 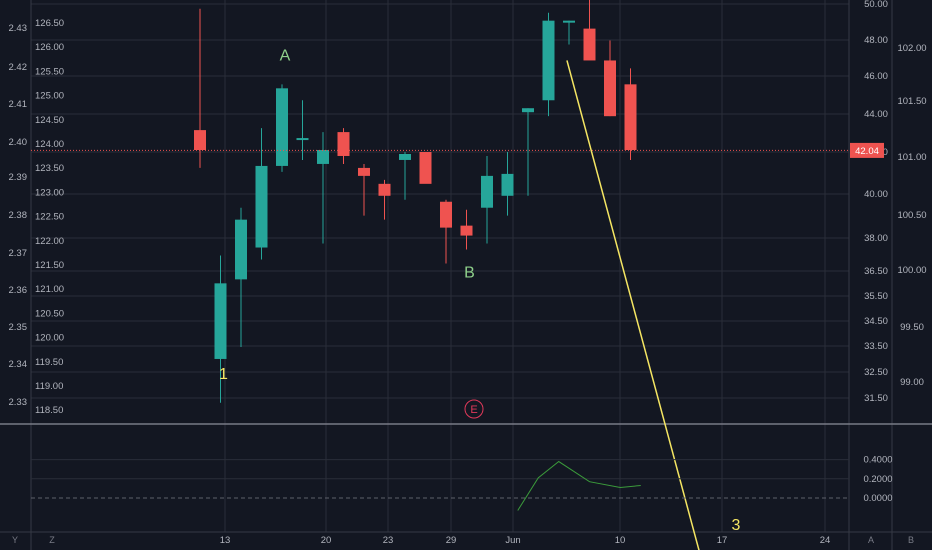 What do you see at coordinates (876, 296) in the screenshot?
I see `right-axis-tick-label: 35.50` at bounding box center [876, 296].